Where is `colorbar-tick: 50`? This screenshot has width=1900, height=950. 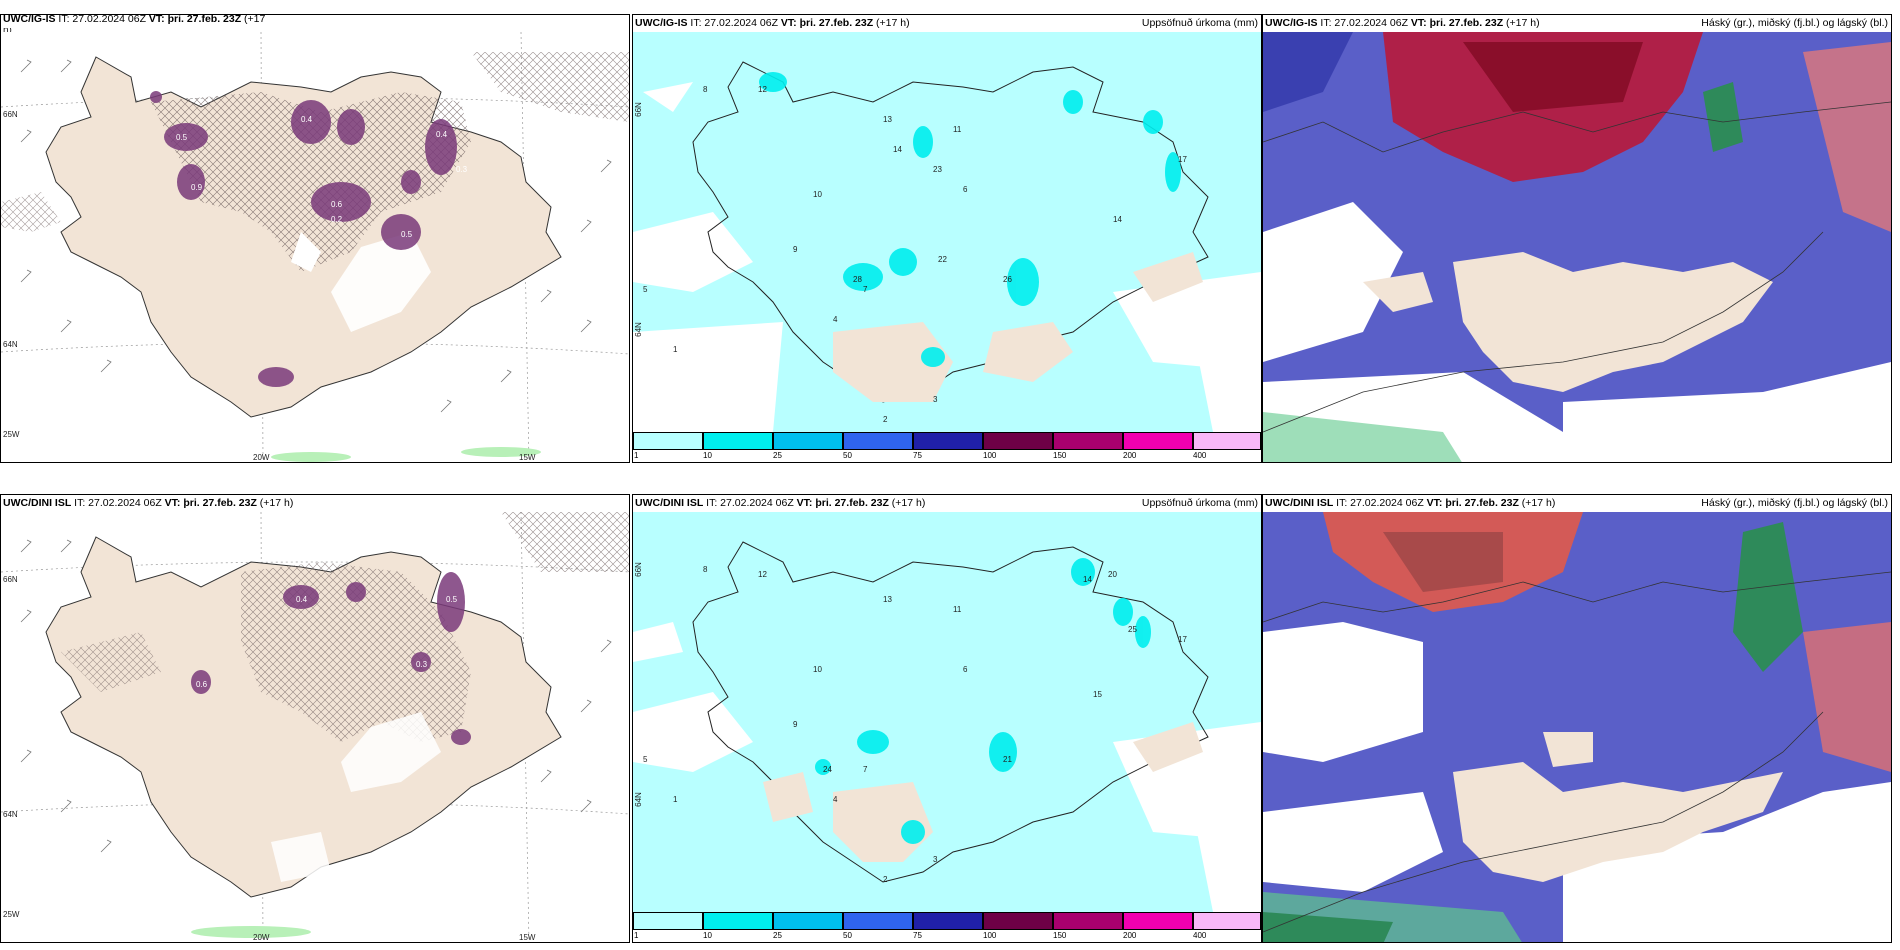
colorbar-tick: 50 is located at coordinates (847, 455).